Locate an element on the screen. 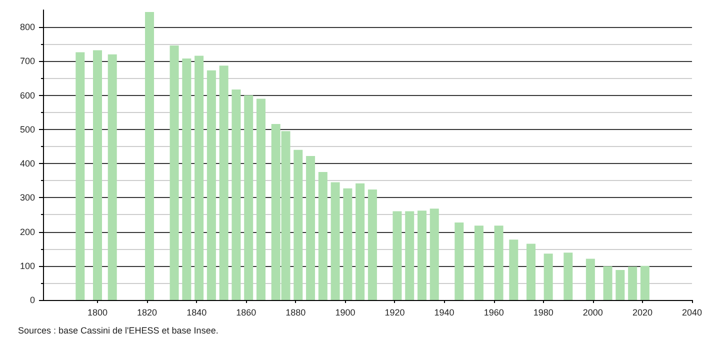 The height and width of the screenshot is (340, 710). x-tick-label: 1800 is located at coordinates (97, 313).